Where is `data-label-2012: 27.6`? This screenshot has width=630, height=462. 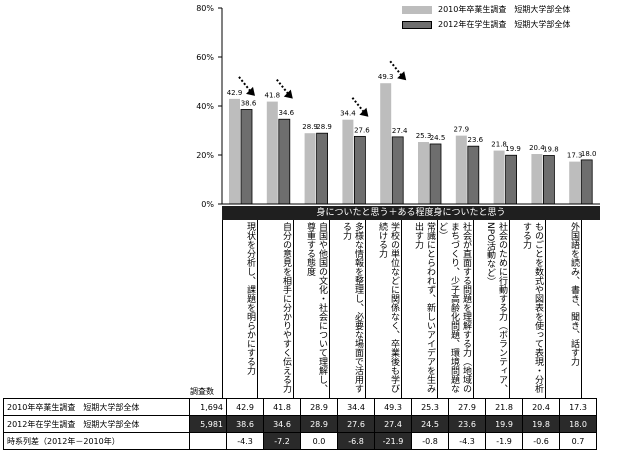
data-label-2012: 27.6 is located at coordinates (362, 130).